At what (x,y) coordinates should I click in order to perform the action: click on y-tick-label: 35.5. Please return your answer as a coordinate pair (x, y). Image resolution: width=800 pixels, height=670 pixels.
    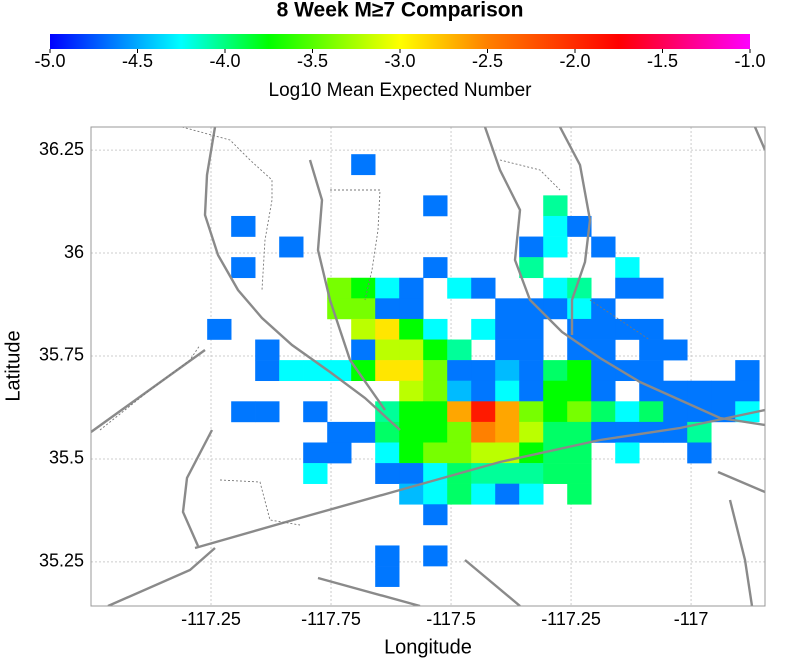
    Looking at the image, I should click on (66, 458).